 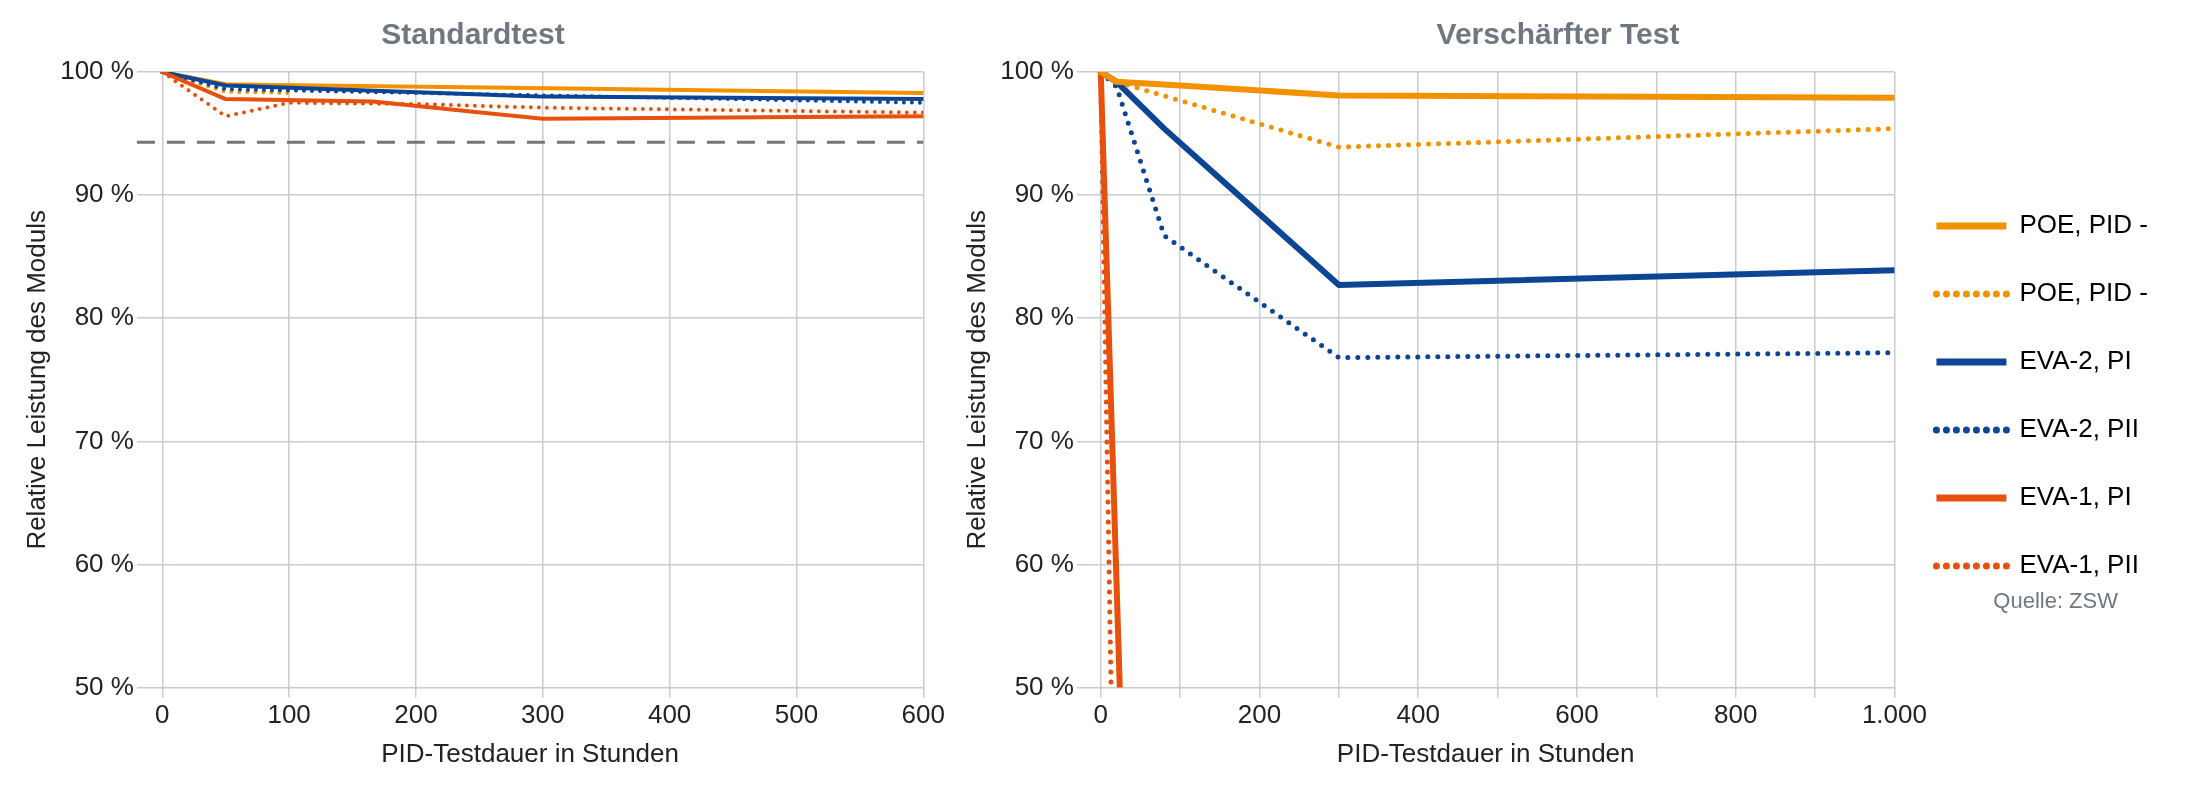 I want to click on x-tick-label: 300, so click(x=543, y=714).